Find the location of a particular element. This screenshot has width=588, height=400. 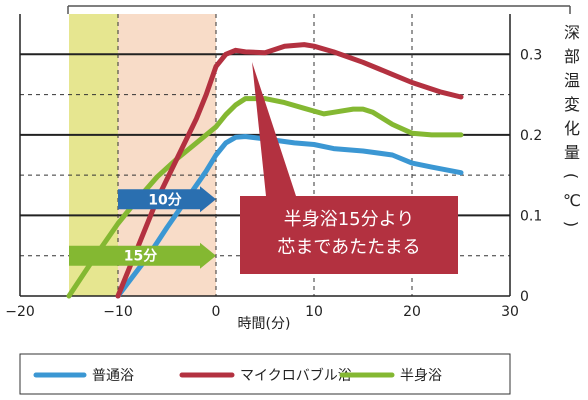

x-tick-label-5: 30 is located at coordinates (510, 312).